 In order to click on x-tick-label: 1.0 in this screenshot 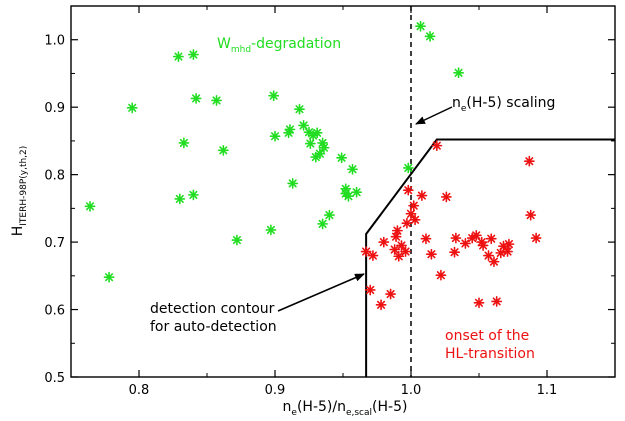, I will do `click(411, 390)`.